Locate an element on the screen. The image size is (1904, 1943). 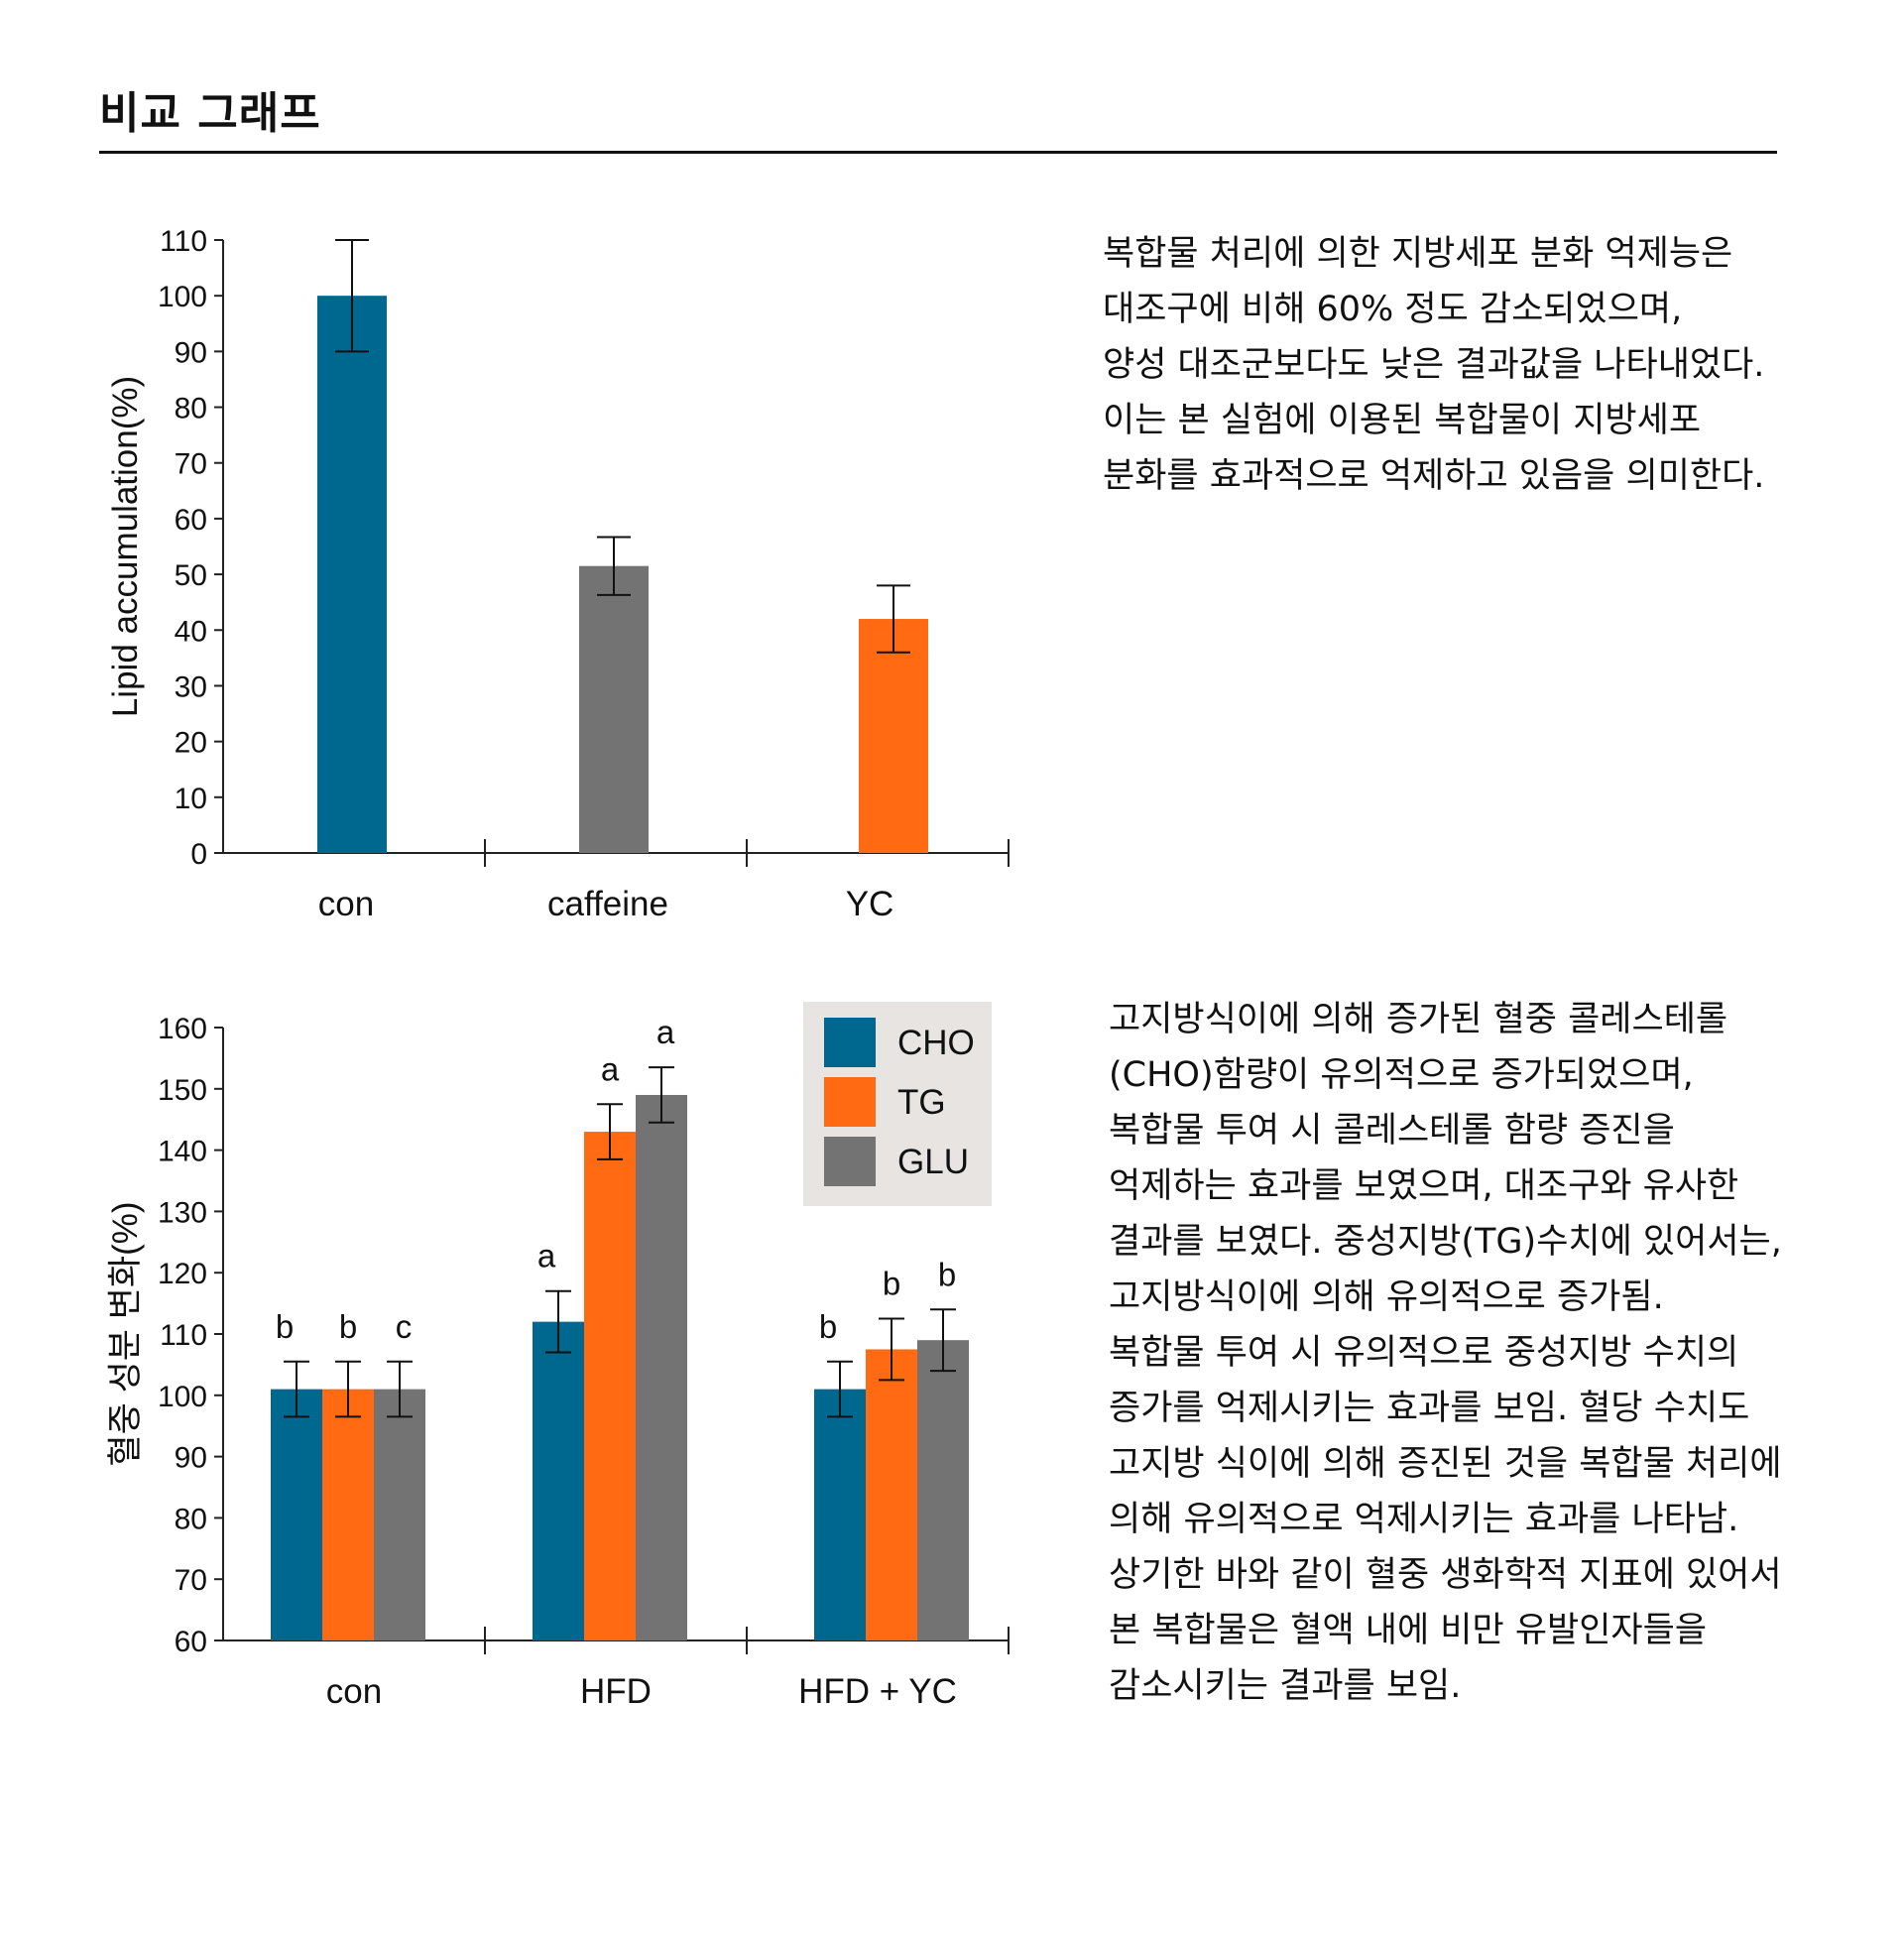
blood-description-line: 의해 유의적으로 억제시키는 효과를 나타남. is located at coordinates (1424, 1520).